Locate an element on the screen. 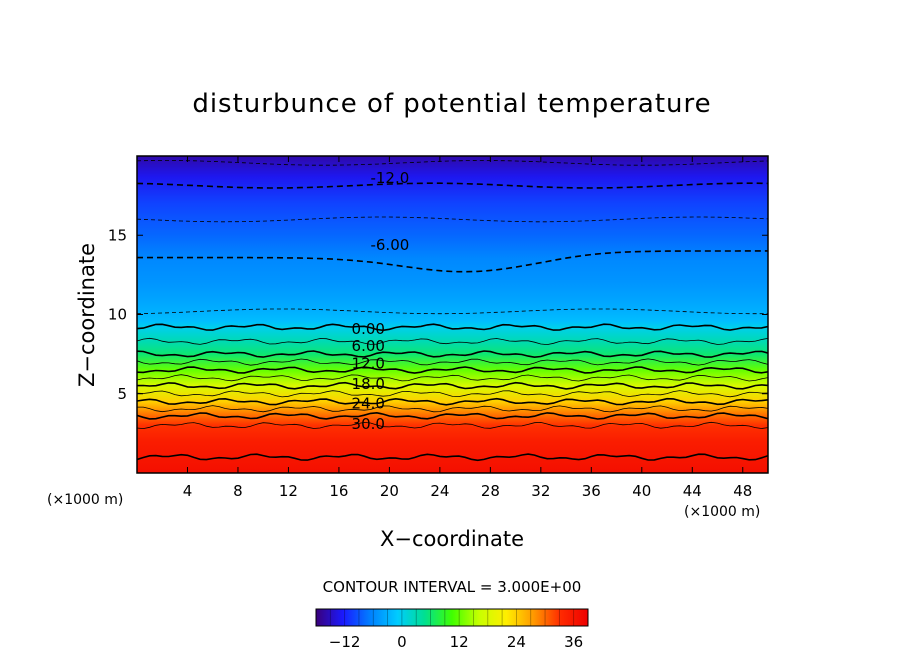  x-tick-label: 20 is located at coordinates (389, 491).